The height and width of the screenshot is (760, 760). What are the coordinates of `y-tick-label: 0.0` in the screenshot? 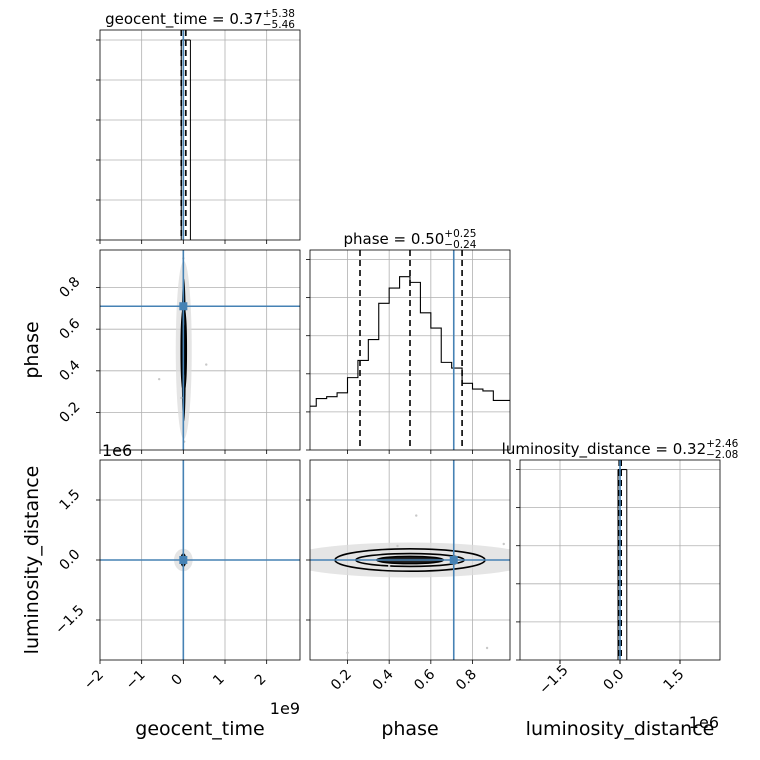 It's located at (69, 559).